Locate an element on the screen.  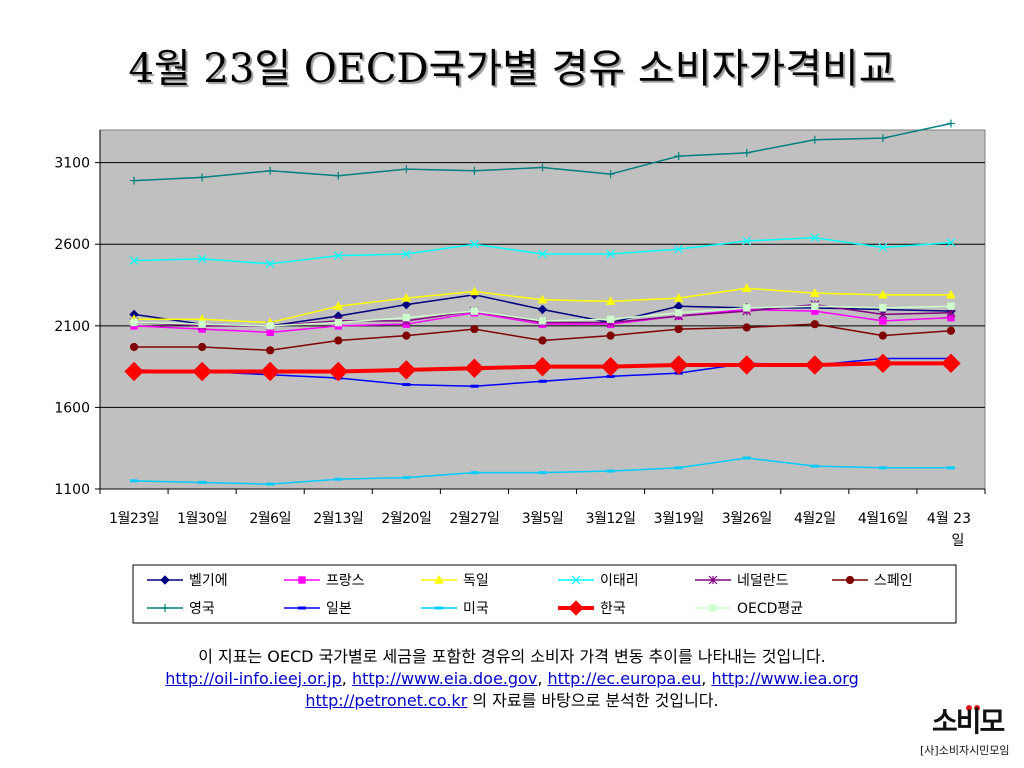
x-tick-label: 3월12일 is located at coordinates (611, 519).